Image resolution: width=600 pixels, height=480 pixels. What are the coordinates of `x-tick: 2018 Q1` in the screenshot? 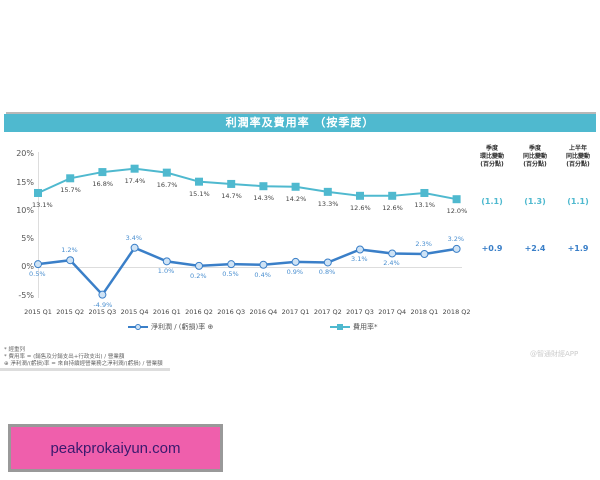 It's located at (424, 312).